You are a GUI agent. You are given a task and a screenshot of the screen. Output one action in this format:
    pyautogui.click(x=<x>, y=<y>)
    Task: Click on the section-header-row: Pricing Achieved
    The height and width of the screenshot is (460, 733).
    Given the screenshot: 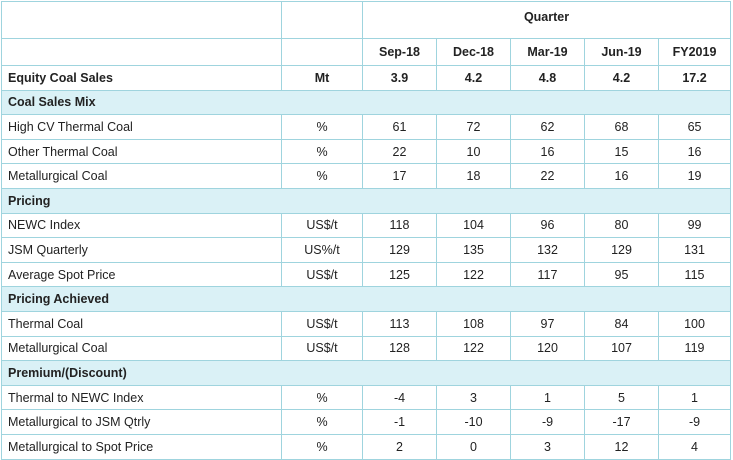 What is the action you would take?
    pyautogui.click(x=366, y=299)
    